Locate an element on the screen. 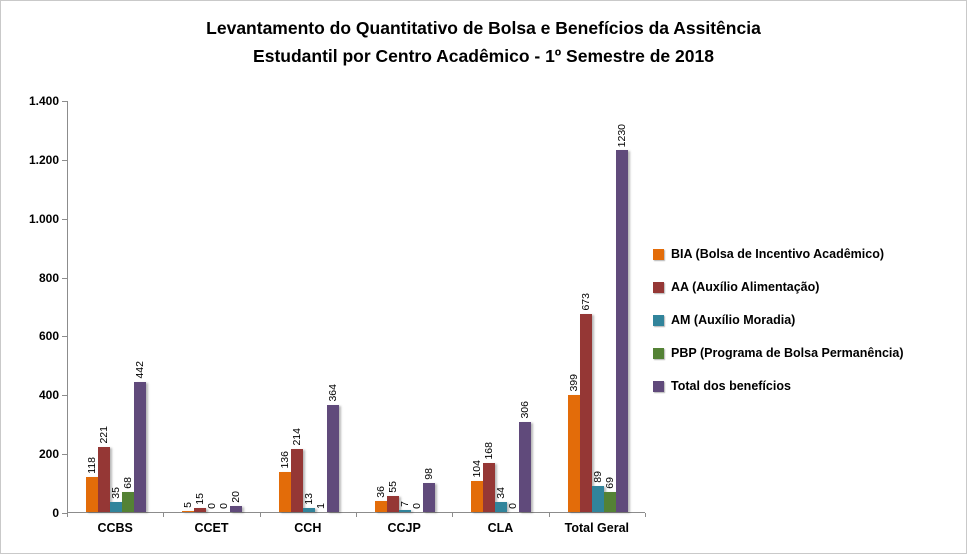 This screenshot has width=967, height=554. y-tick-label: 600 is located at coordinates (48, 336).